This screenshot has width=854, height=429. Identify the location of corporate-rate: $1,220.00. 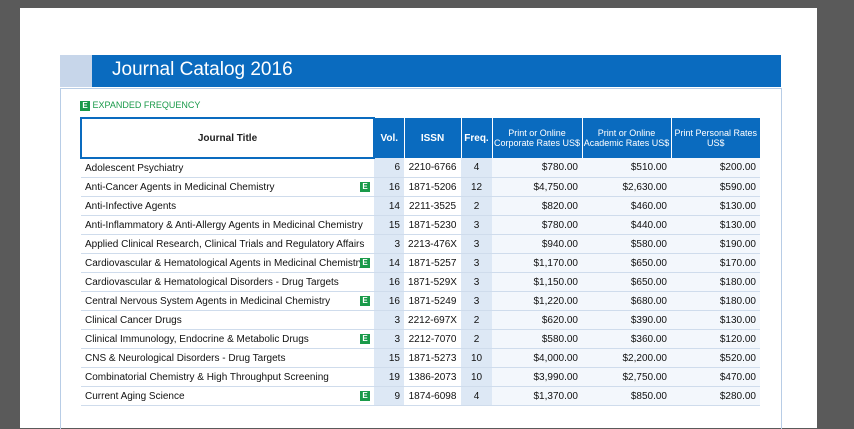
(537, 301).